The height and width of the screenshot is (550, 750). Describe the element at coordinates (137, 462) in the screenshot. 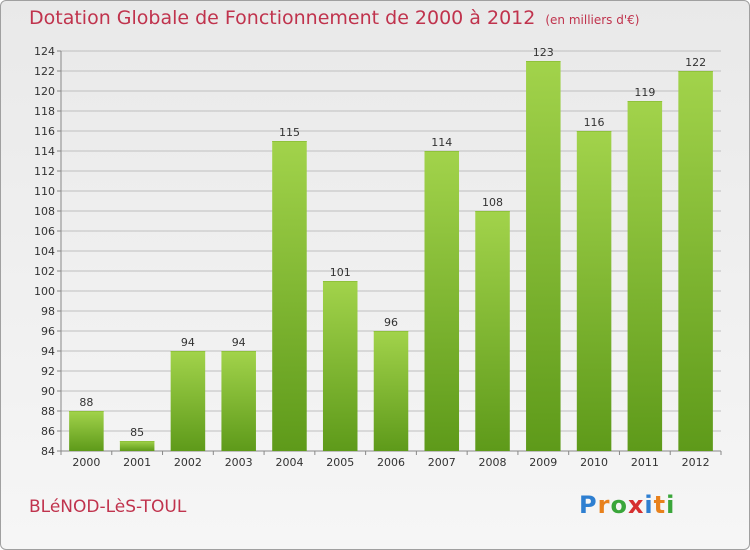

I see `x-tick-label: 2001` at that location.